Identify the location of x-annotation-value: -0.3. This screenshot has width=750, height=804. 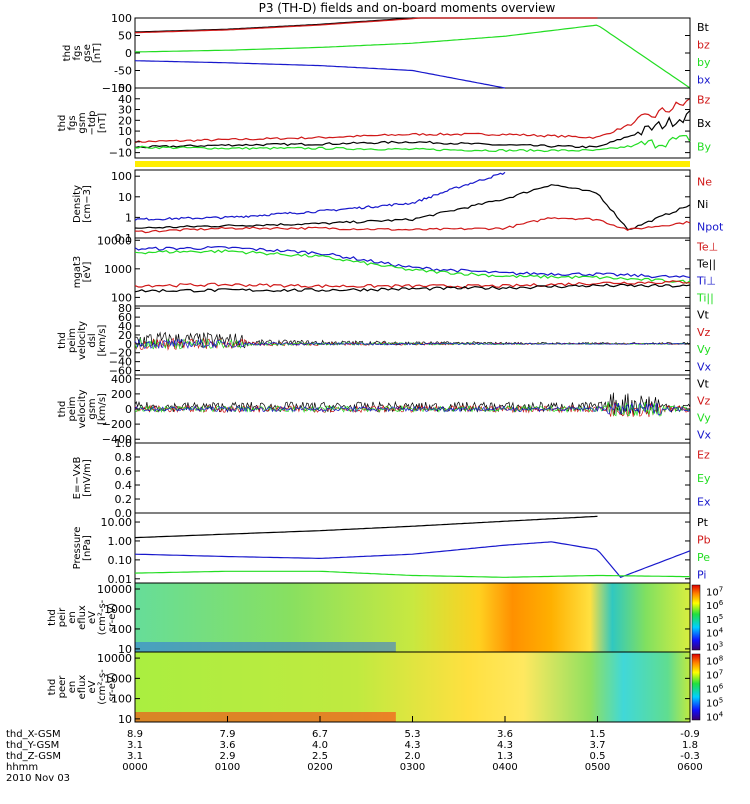
(690, 756).